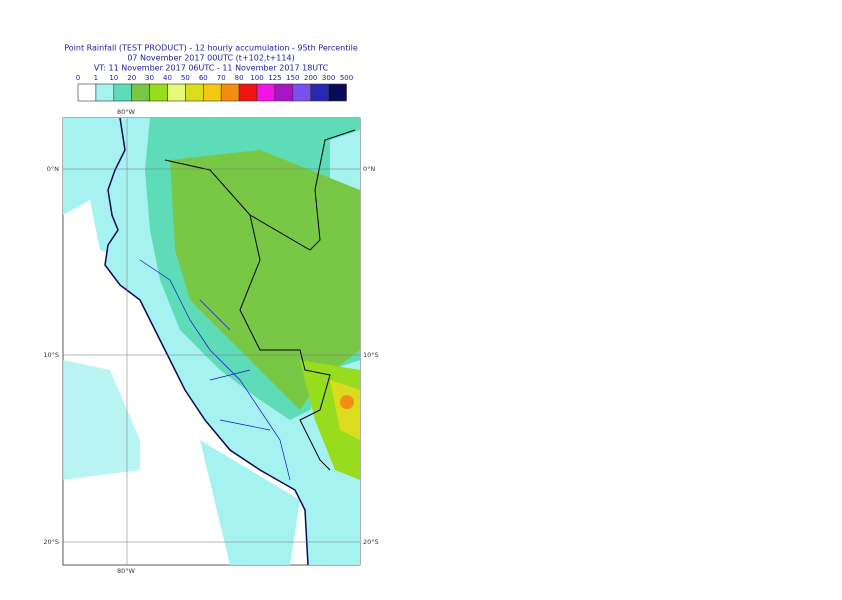  What do you see at coordinates (78, 78) in the screenshot?
I see `legend-label: 0` at bounding box center [78, 78].